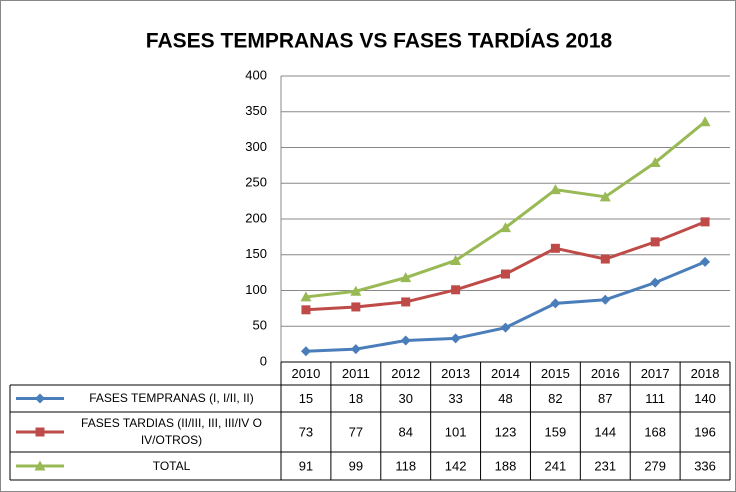 The width and height of the screenshot is (736, 492). Describe the element at coordinates (555, 373) in the screenshot. I see `x-tick-label: 2015` at that location.